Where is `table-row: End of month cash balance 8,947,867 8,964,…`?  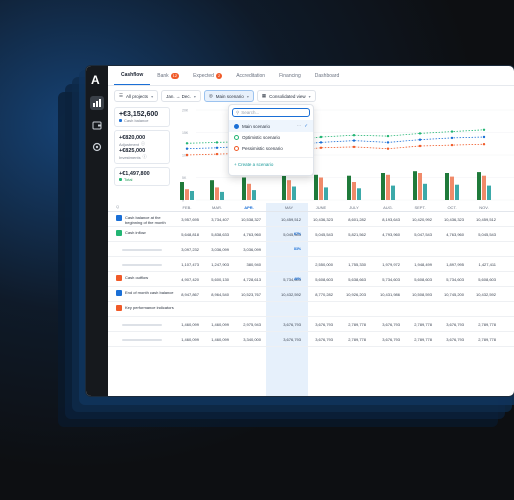
table-row: End of month cash balance 8,947,867 8,964,… is located at coordinates (311, 294).